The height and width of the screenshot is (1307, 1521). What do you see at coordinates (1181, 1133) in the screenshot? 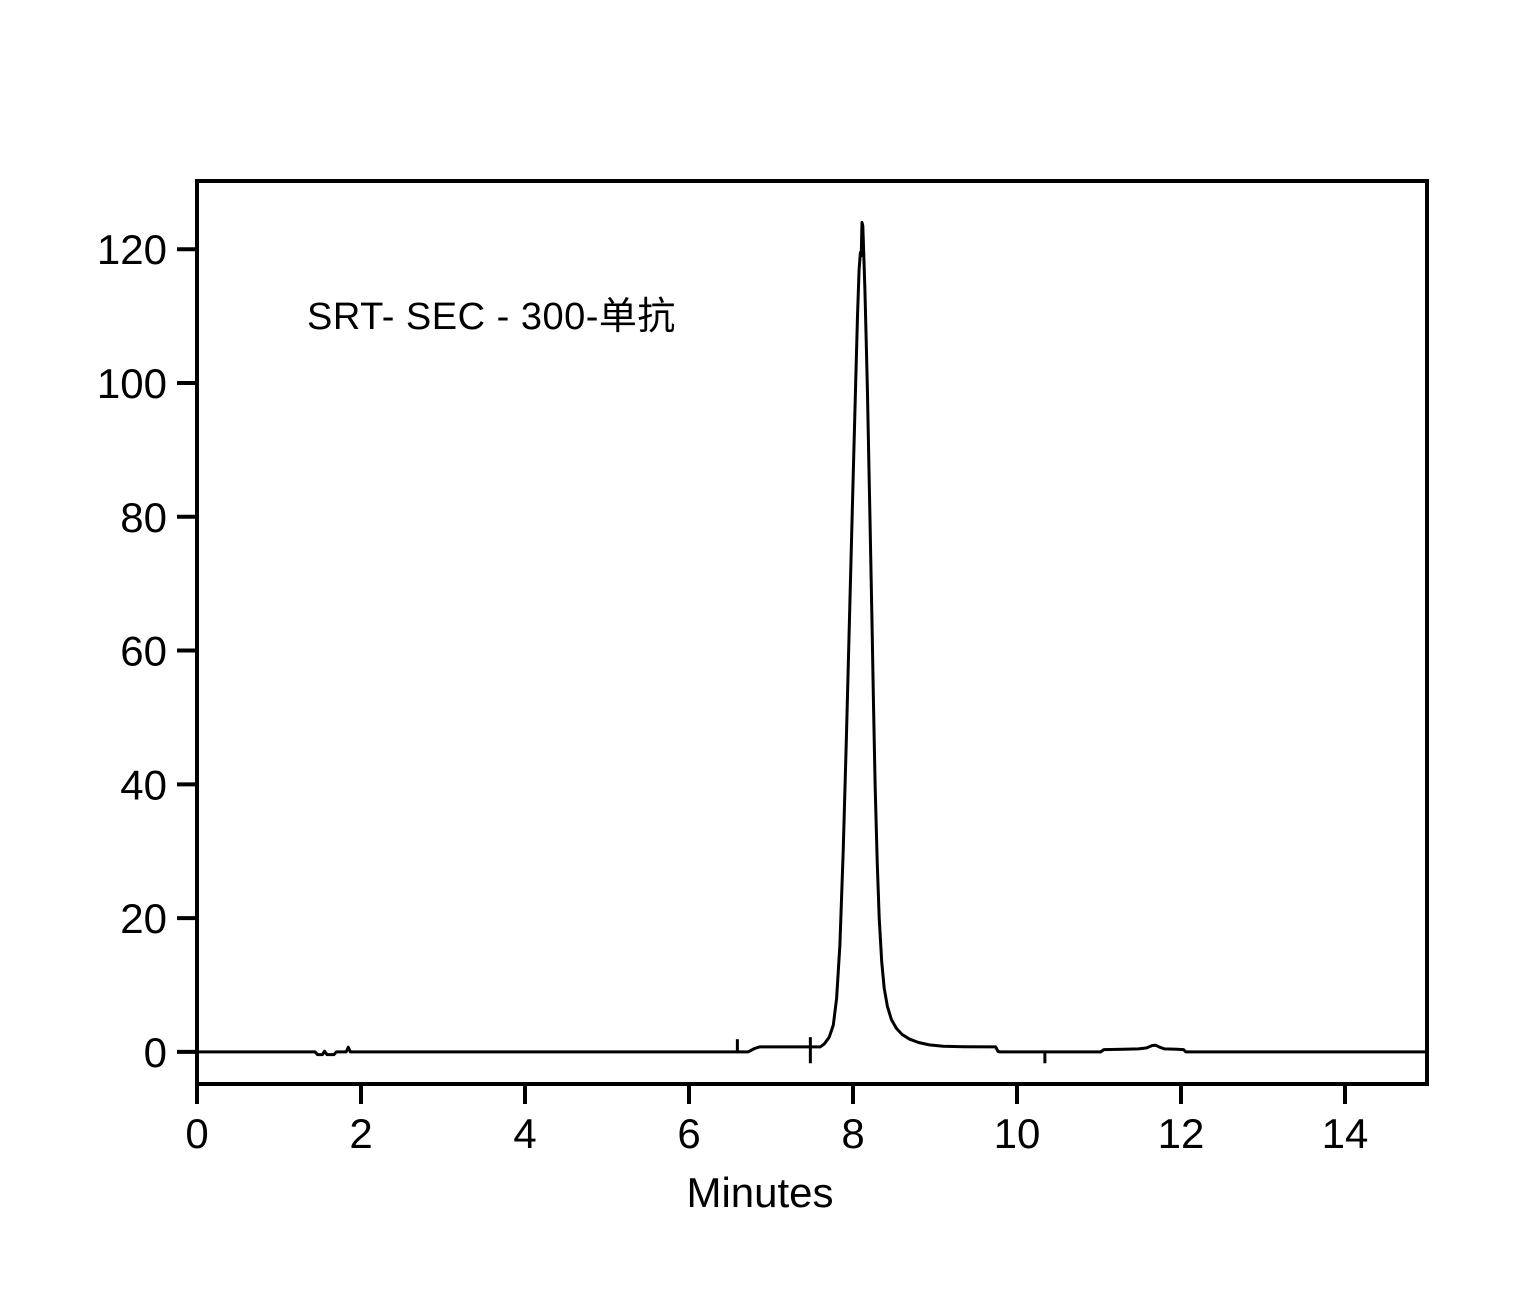
I see `x-tick-label: 12` at bounding box center [1181, 1133].